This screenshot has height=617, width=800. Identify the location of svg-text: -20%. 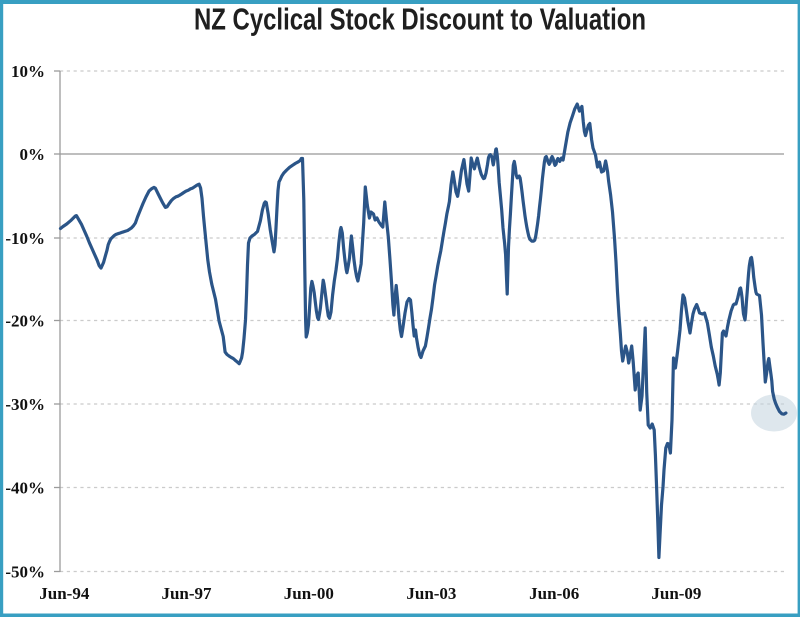
(25, 321).